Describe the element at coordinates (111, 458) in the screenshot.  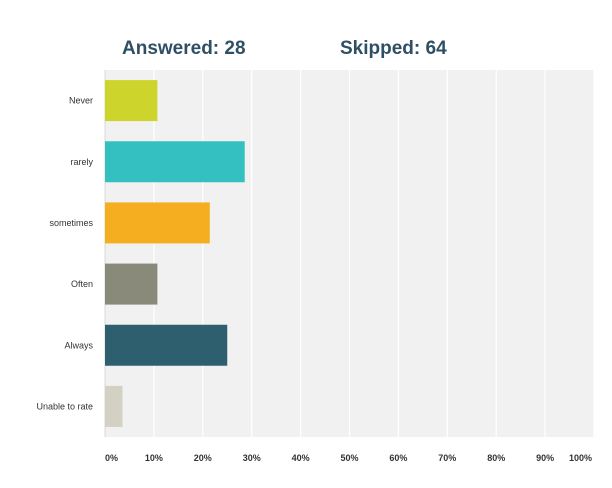
I see `x-tick-label-0: 0%` at that location.